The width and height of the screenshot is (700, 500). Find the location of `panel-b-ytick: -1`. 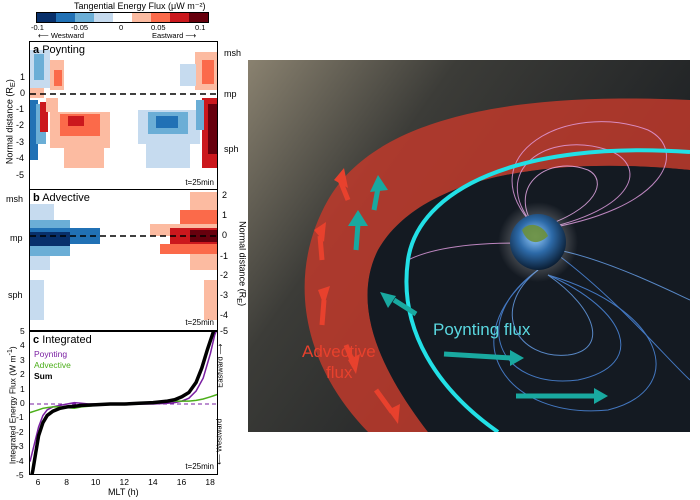

panel-b-ytick: -1 is located at coordinates (224, 256).